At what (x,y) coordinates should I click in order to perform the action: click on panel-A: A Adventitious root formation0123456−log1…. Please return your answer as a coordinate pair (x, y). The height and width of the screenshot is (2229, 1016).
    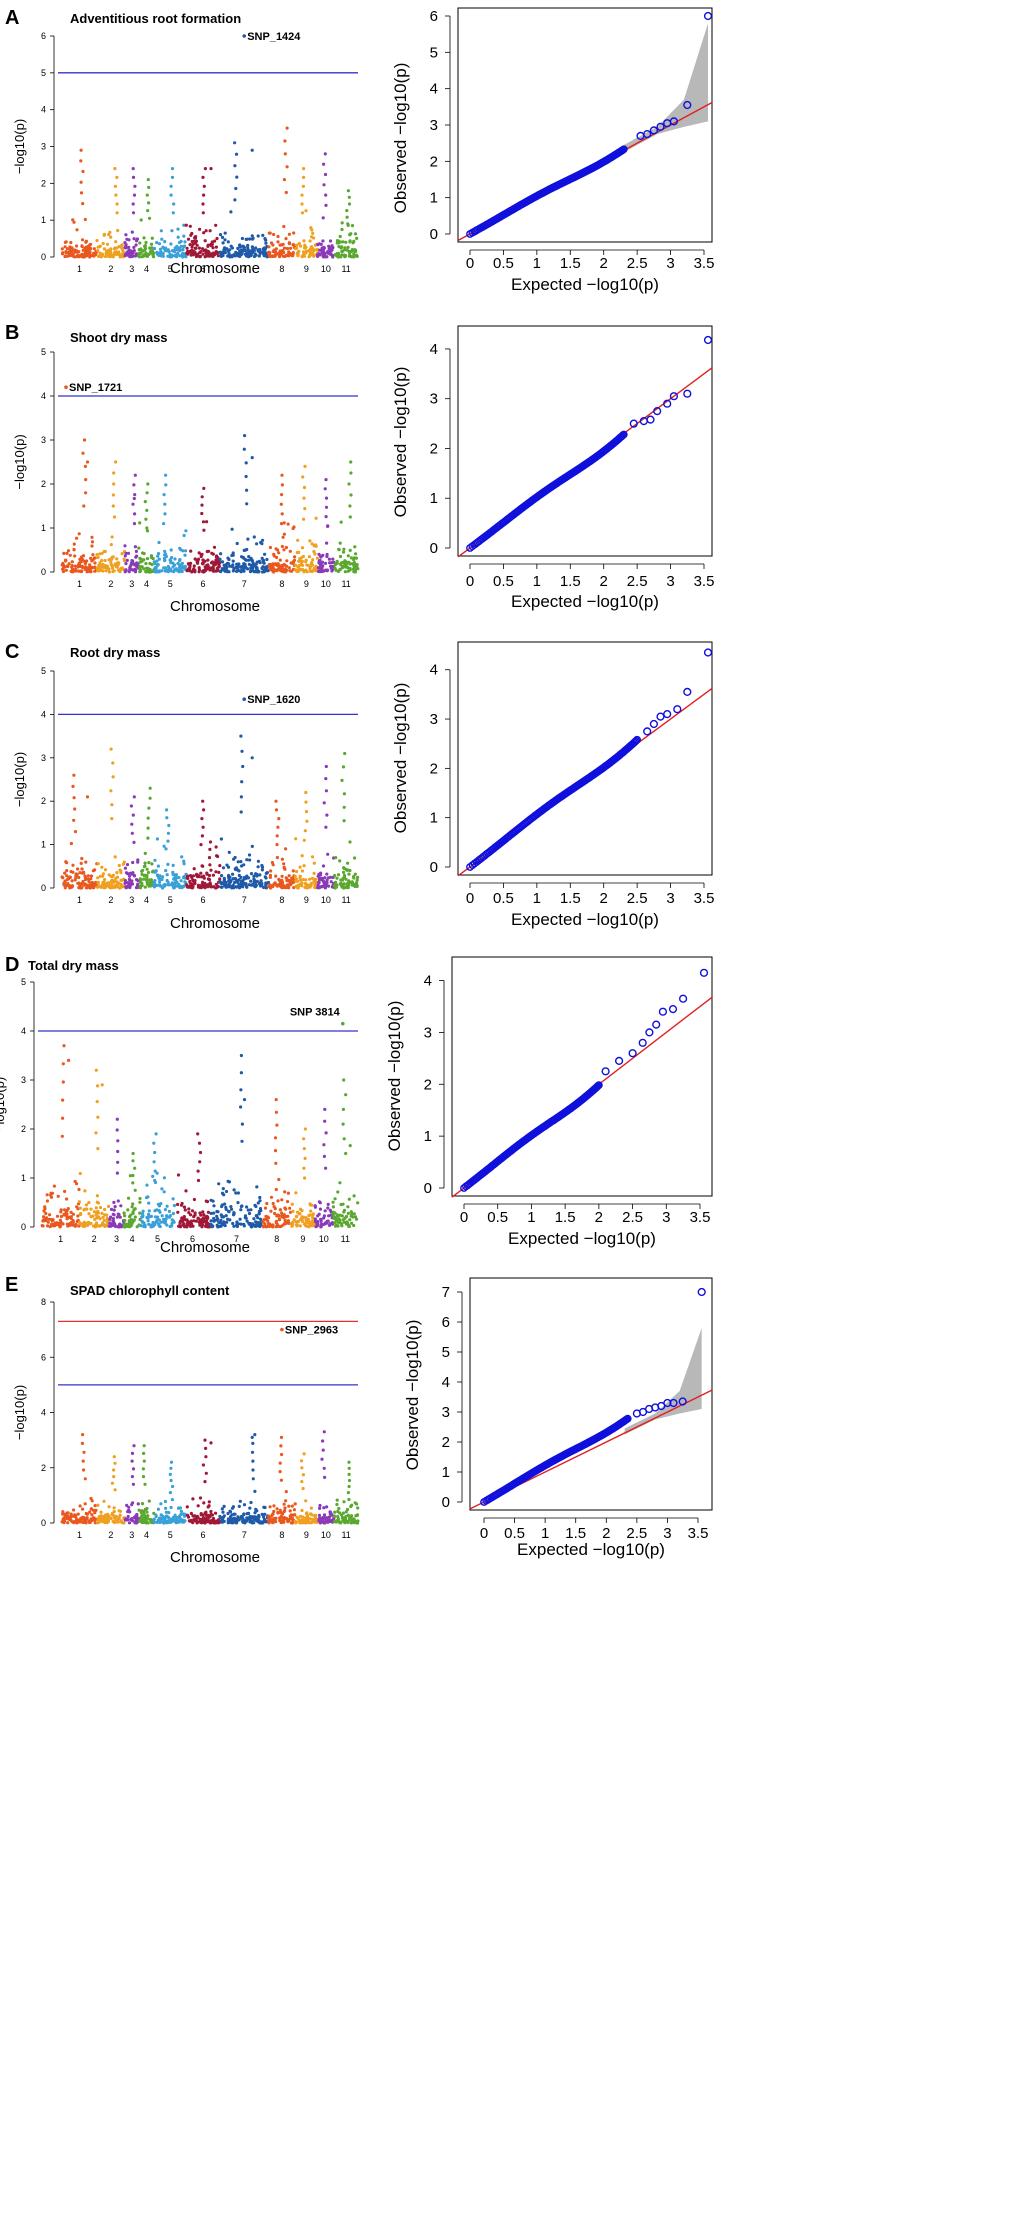
    Looking at the image, I should click on (359, 150).